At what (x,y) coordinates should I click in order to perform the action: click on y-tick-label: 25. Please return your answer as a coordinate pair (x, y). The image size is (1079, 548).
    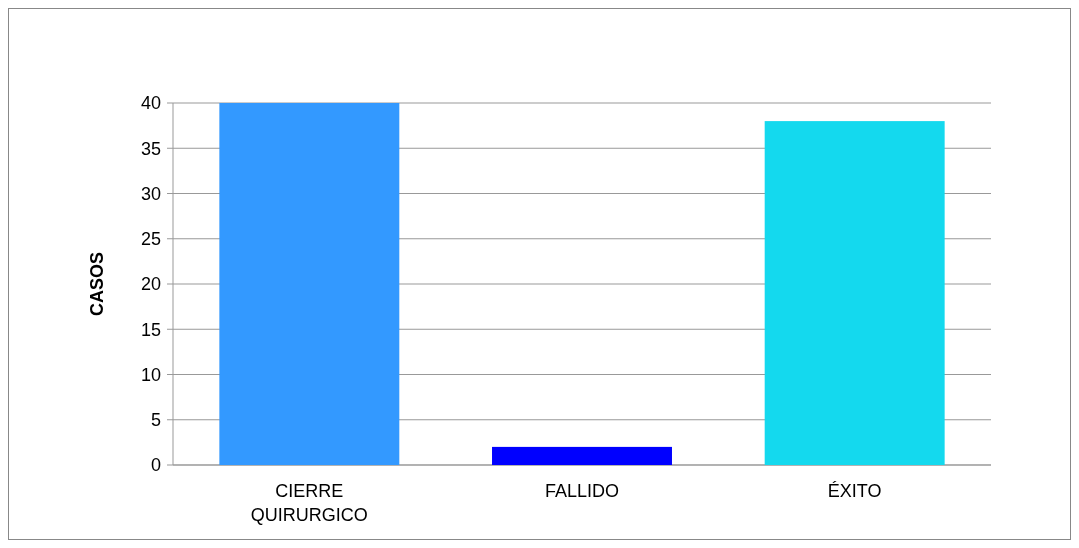
    Looking at the image, I should click on (150, 239).